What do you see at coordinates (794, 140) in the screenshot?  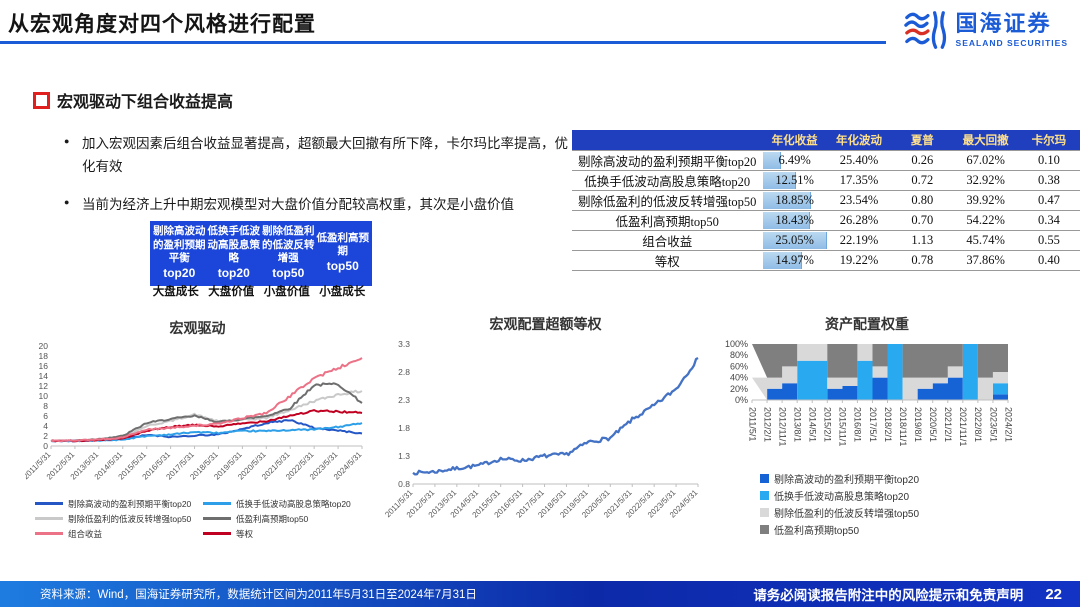 I see `table-header-cell: 年化收益` at bounding box center [794, 140].